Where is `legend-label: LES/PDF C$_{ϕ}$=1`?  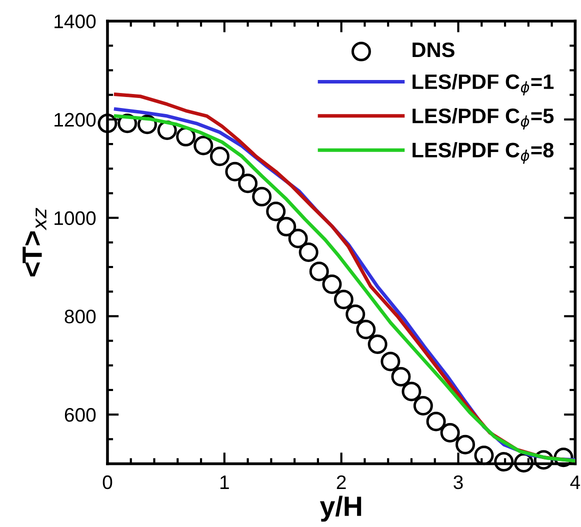
legend-label: LES/PDF C$_{ϕ}$=1 is located at coordinates (483, 85).